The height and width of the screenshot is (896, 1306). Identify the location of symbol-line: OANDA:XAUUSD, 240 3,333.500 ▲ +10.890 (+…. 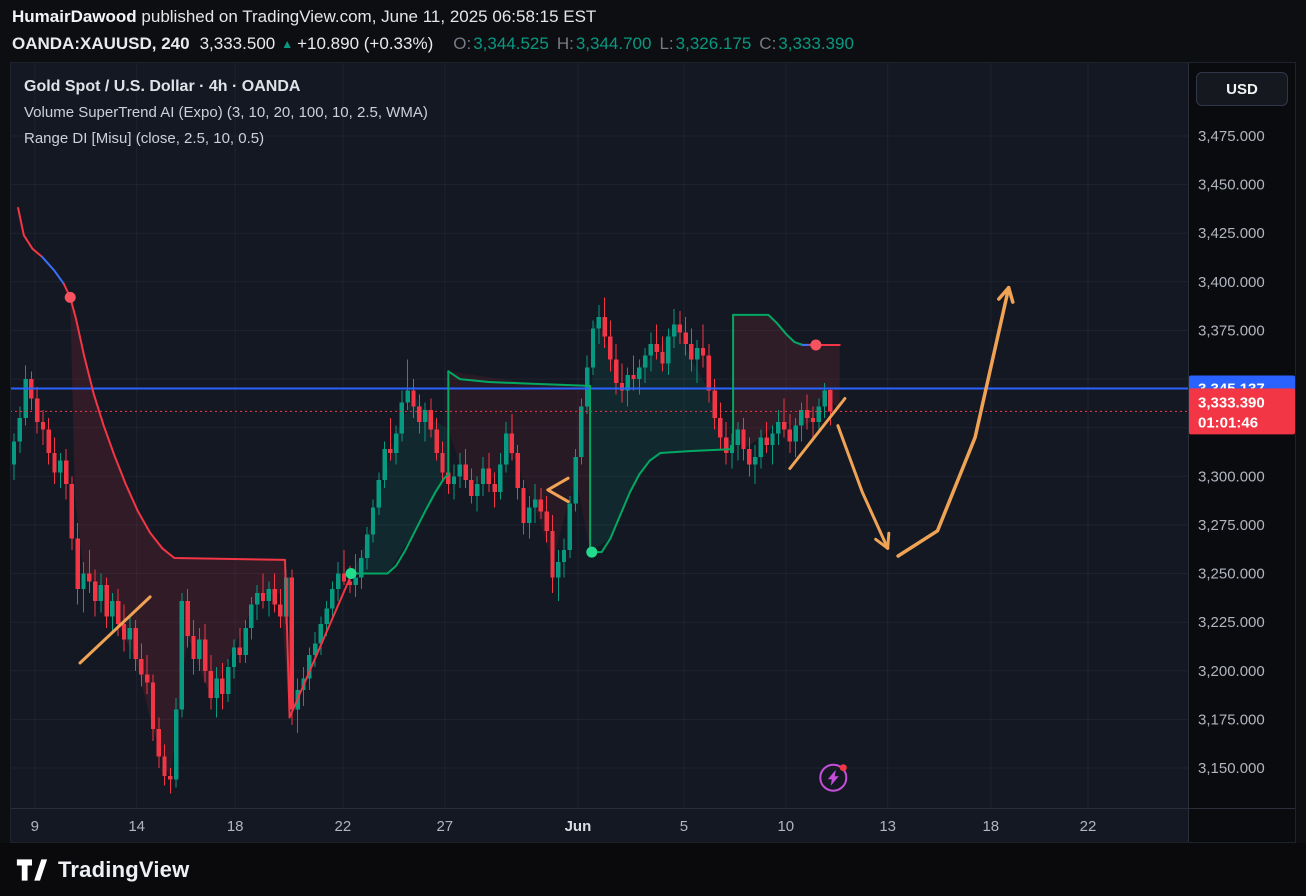
(433, 44).